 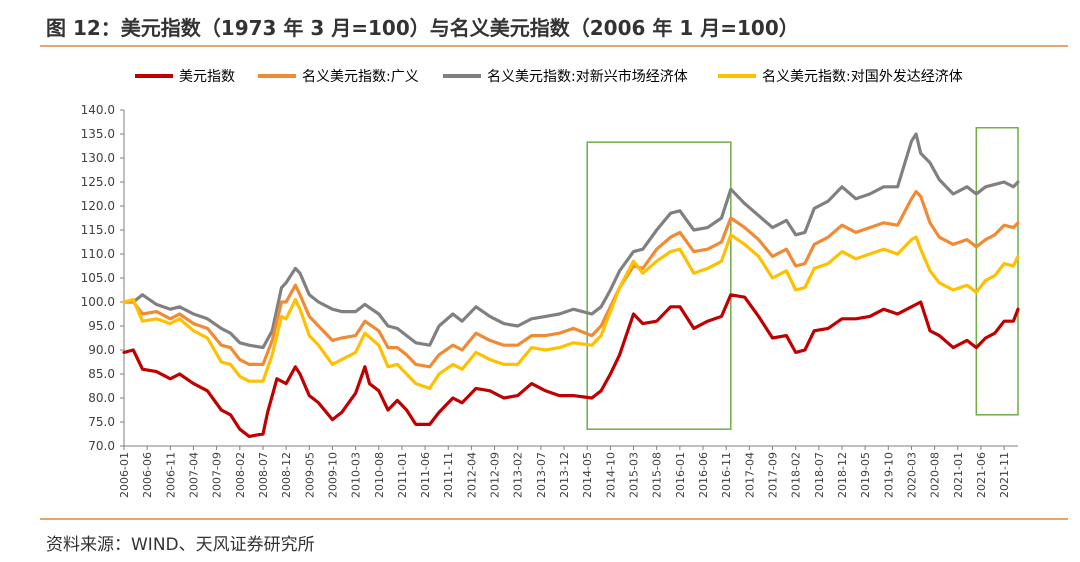 What do you see at coordinates (207, 77) in the screenshot?
I see `legend-label: 美元指数` at bounding box center [207, 77].